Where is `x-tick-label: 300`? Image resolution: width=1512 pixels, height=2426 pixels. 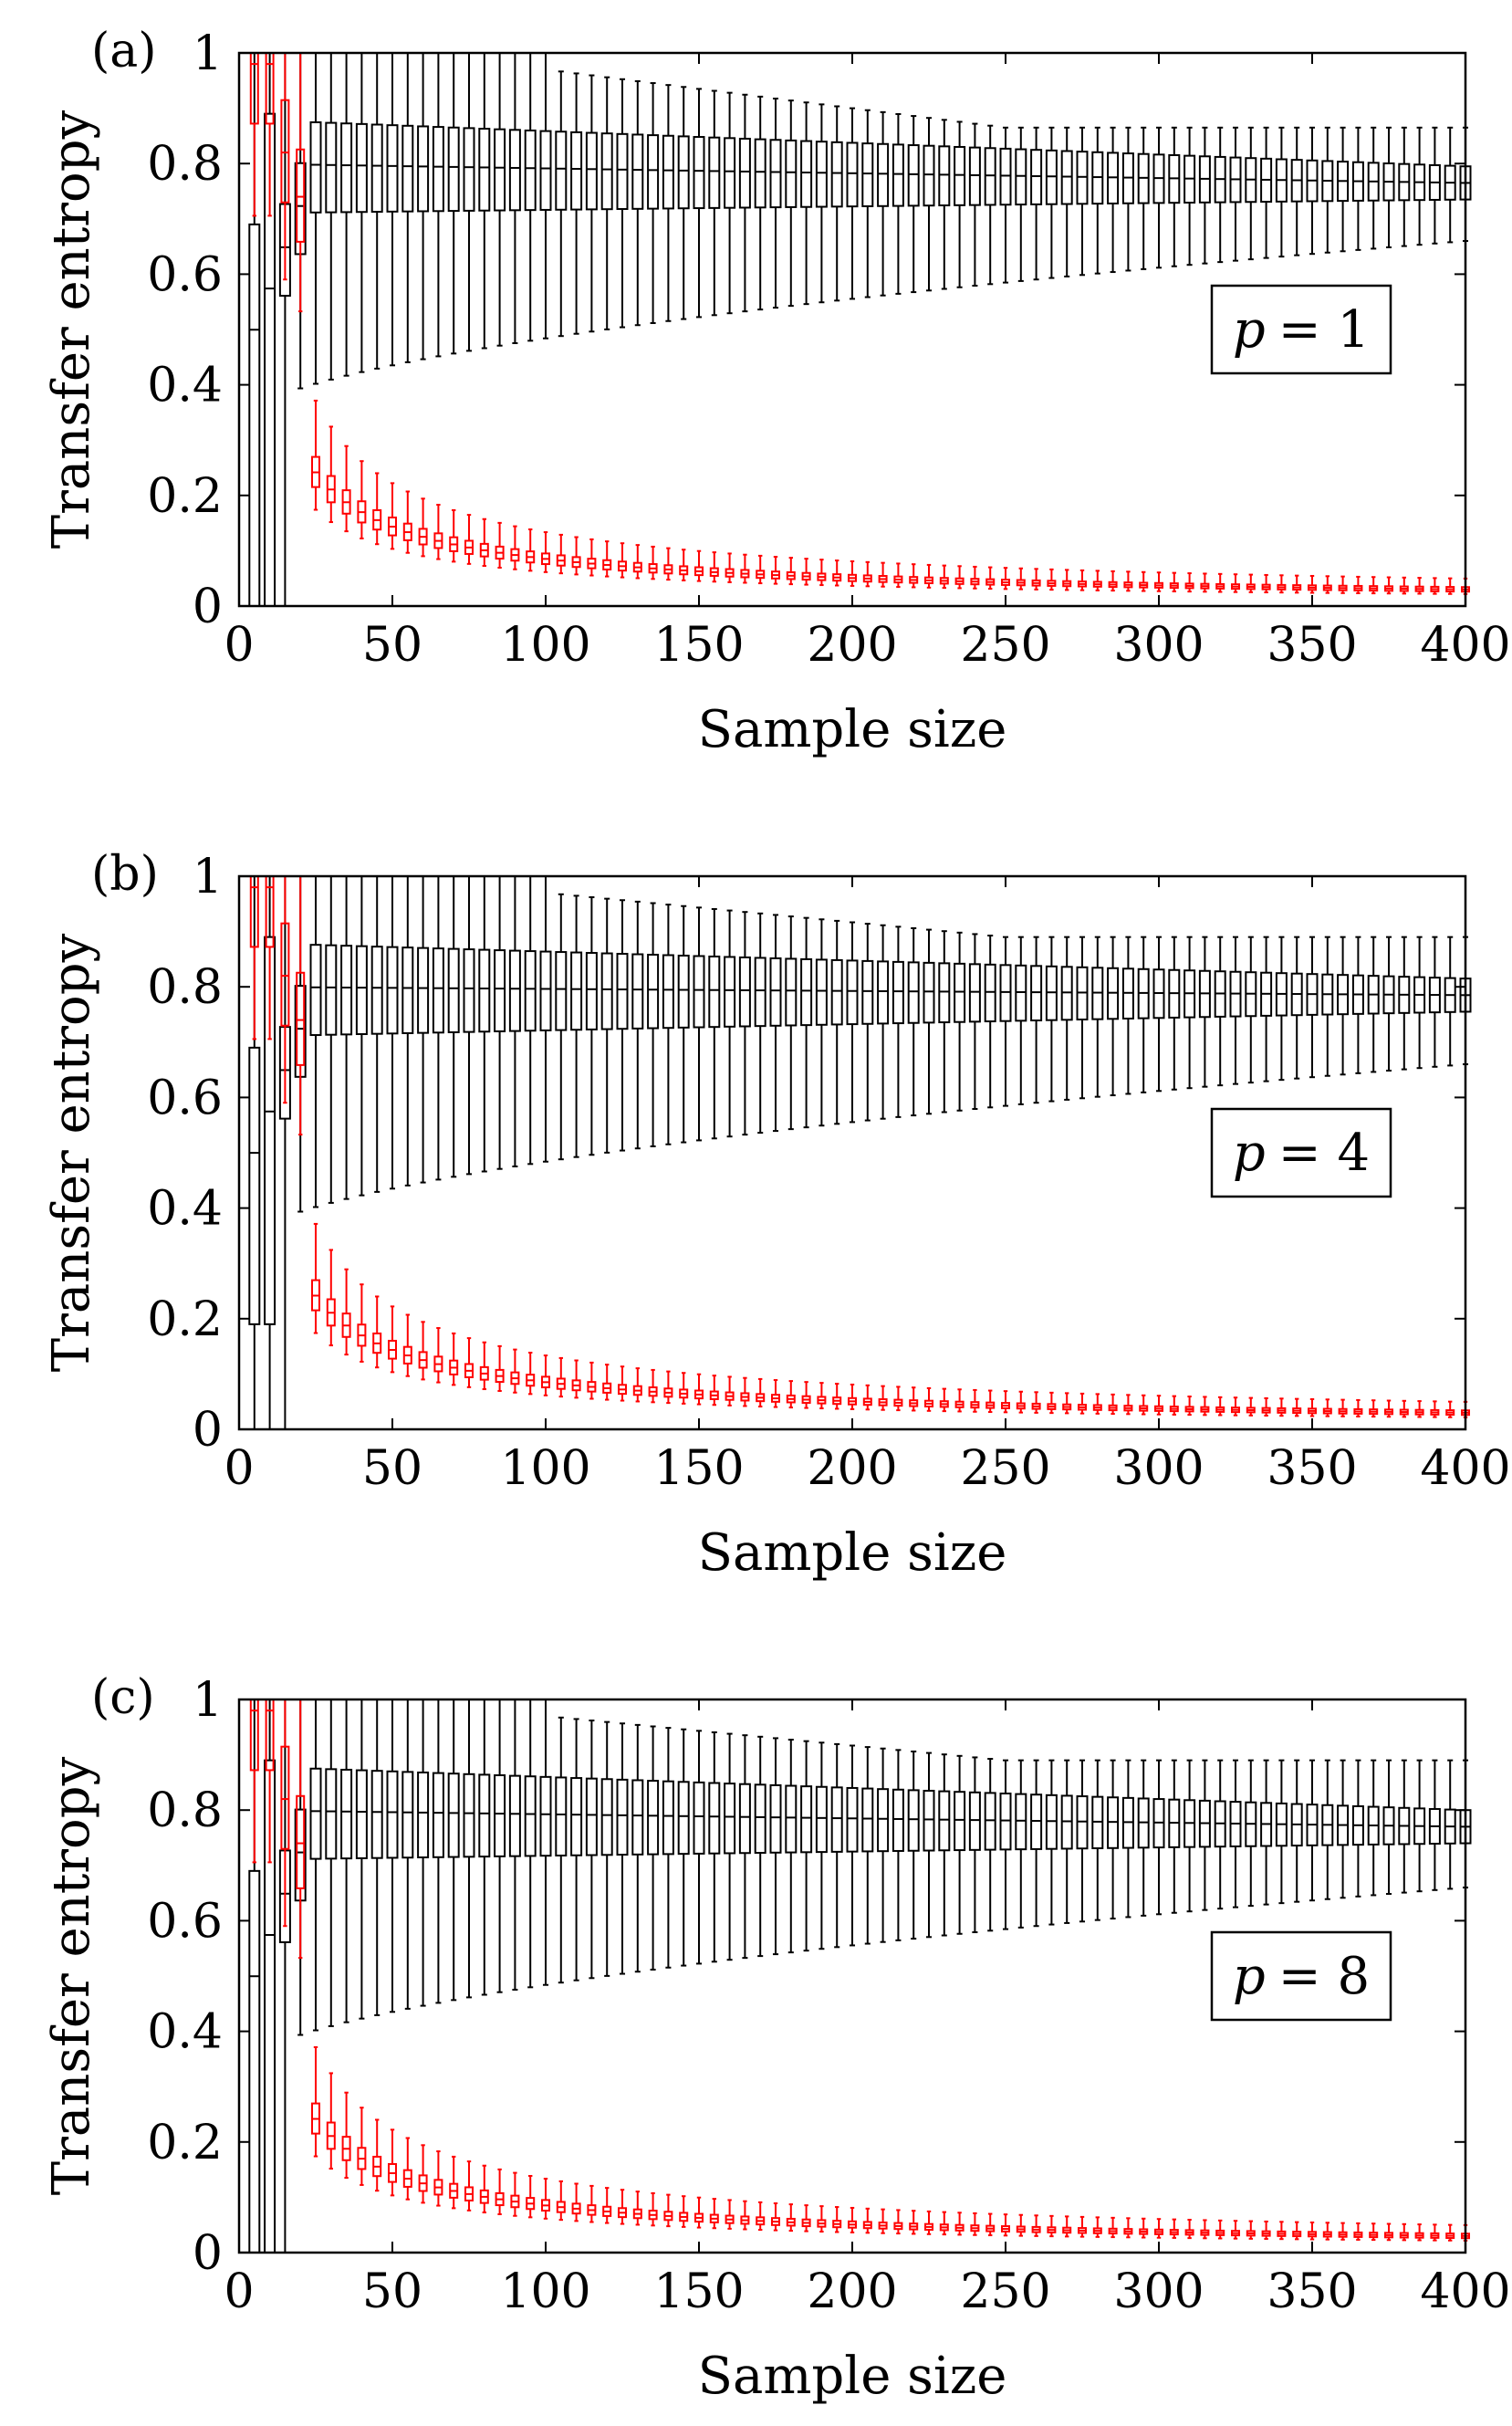 x-tick-label: 300 is located at coordinates (1158, 1468).